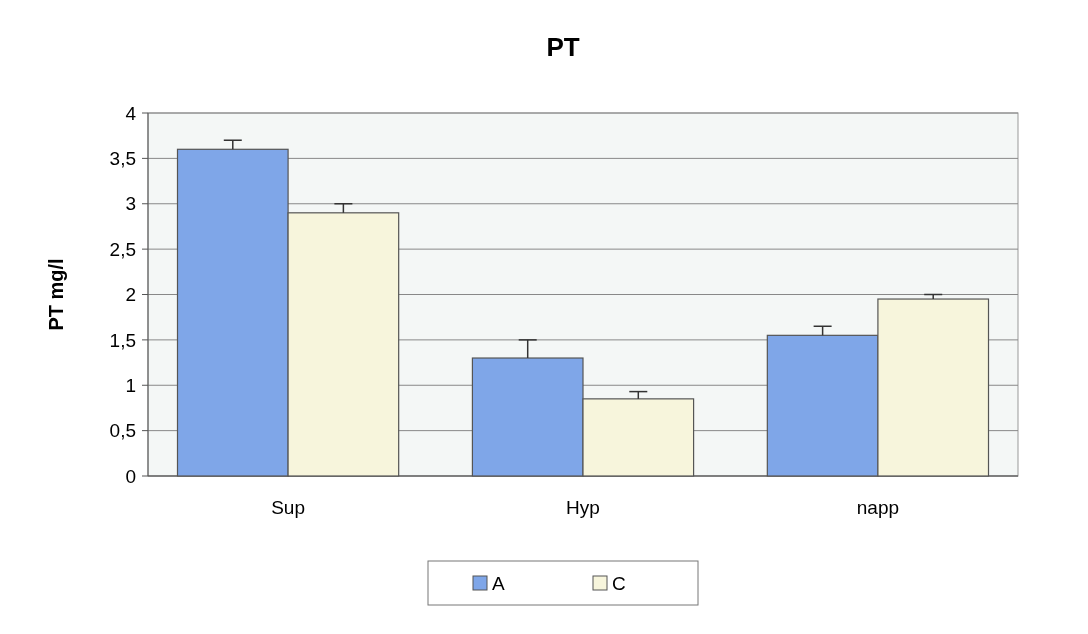  What do you see at coordinates (130, 295) in the screenshot?
I see `y-tick-label: 2` at bounding box center [130, 295].